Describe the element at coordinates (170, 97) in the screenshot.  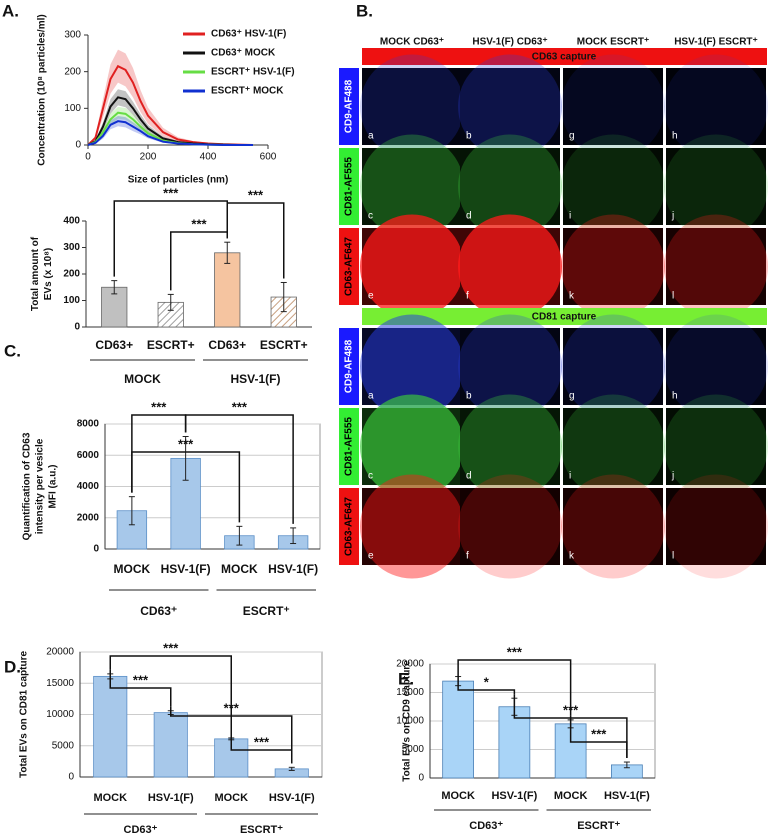
I see `error-band` at that location.